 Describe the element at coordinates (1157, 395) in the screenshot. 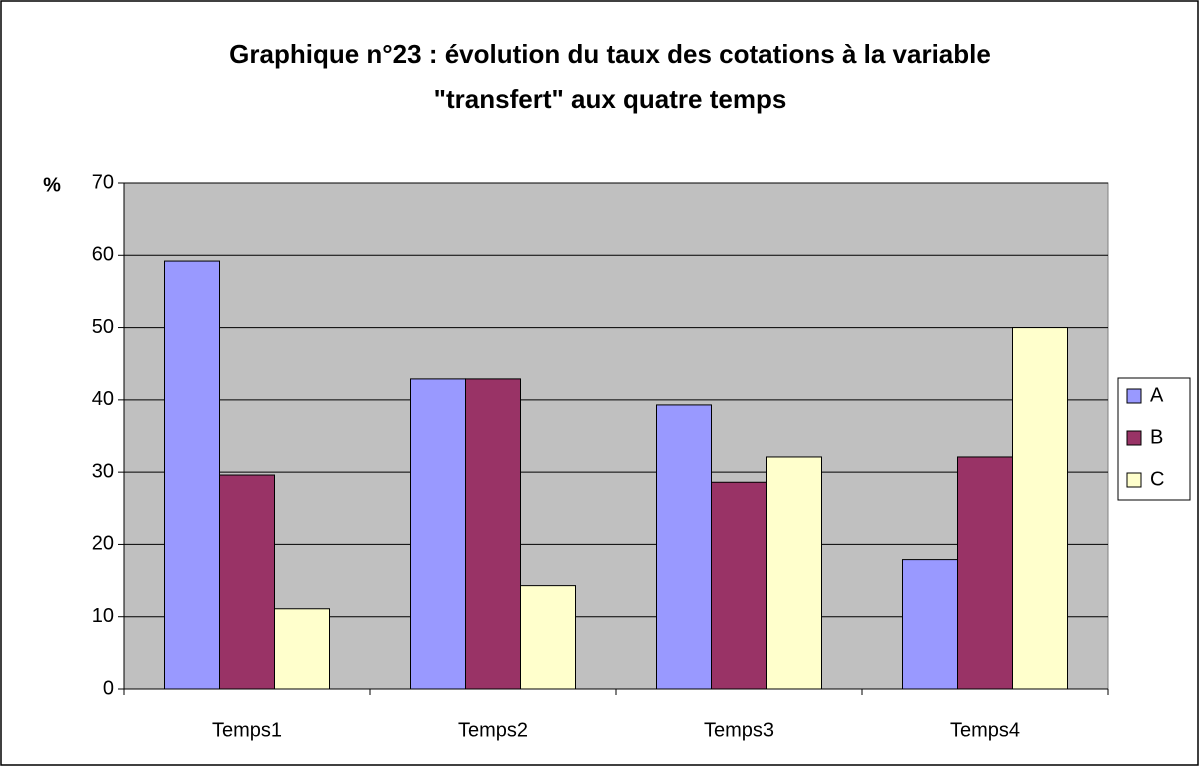

I see `legend-label: A` at that location.